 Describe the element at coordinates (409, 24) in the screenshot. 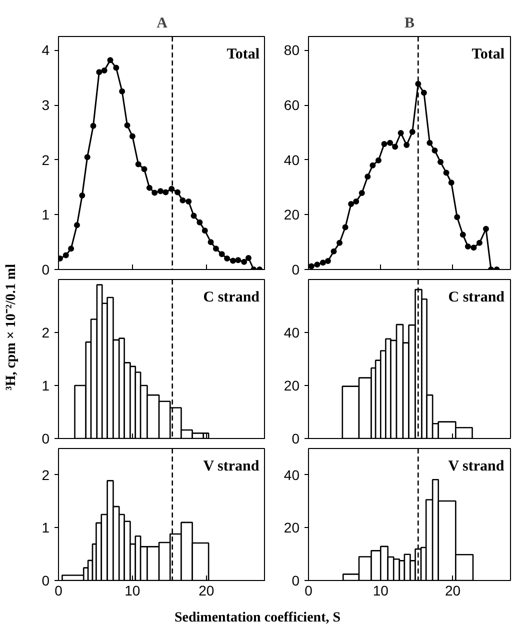

I see `text: B` at that location.